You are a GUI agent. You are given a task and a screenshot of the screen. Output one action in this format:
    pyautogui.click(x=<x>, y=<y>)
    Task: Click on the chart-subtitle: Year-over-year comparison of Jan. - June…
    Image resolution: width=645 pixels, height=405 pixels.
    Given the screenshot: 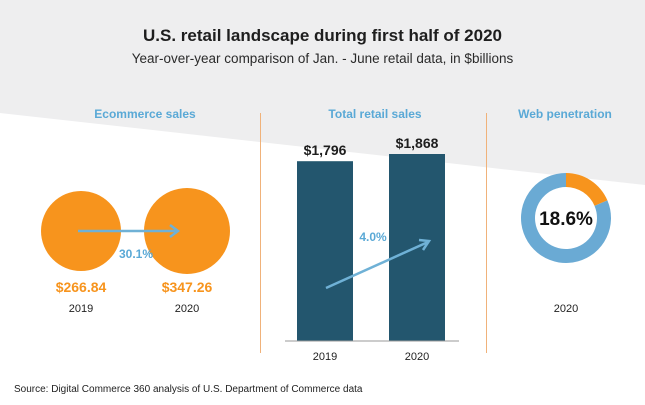 What is the action you would take?
    pyautogui.click(x=322, y=58)
    